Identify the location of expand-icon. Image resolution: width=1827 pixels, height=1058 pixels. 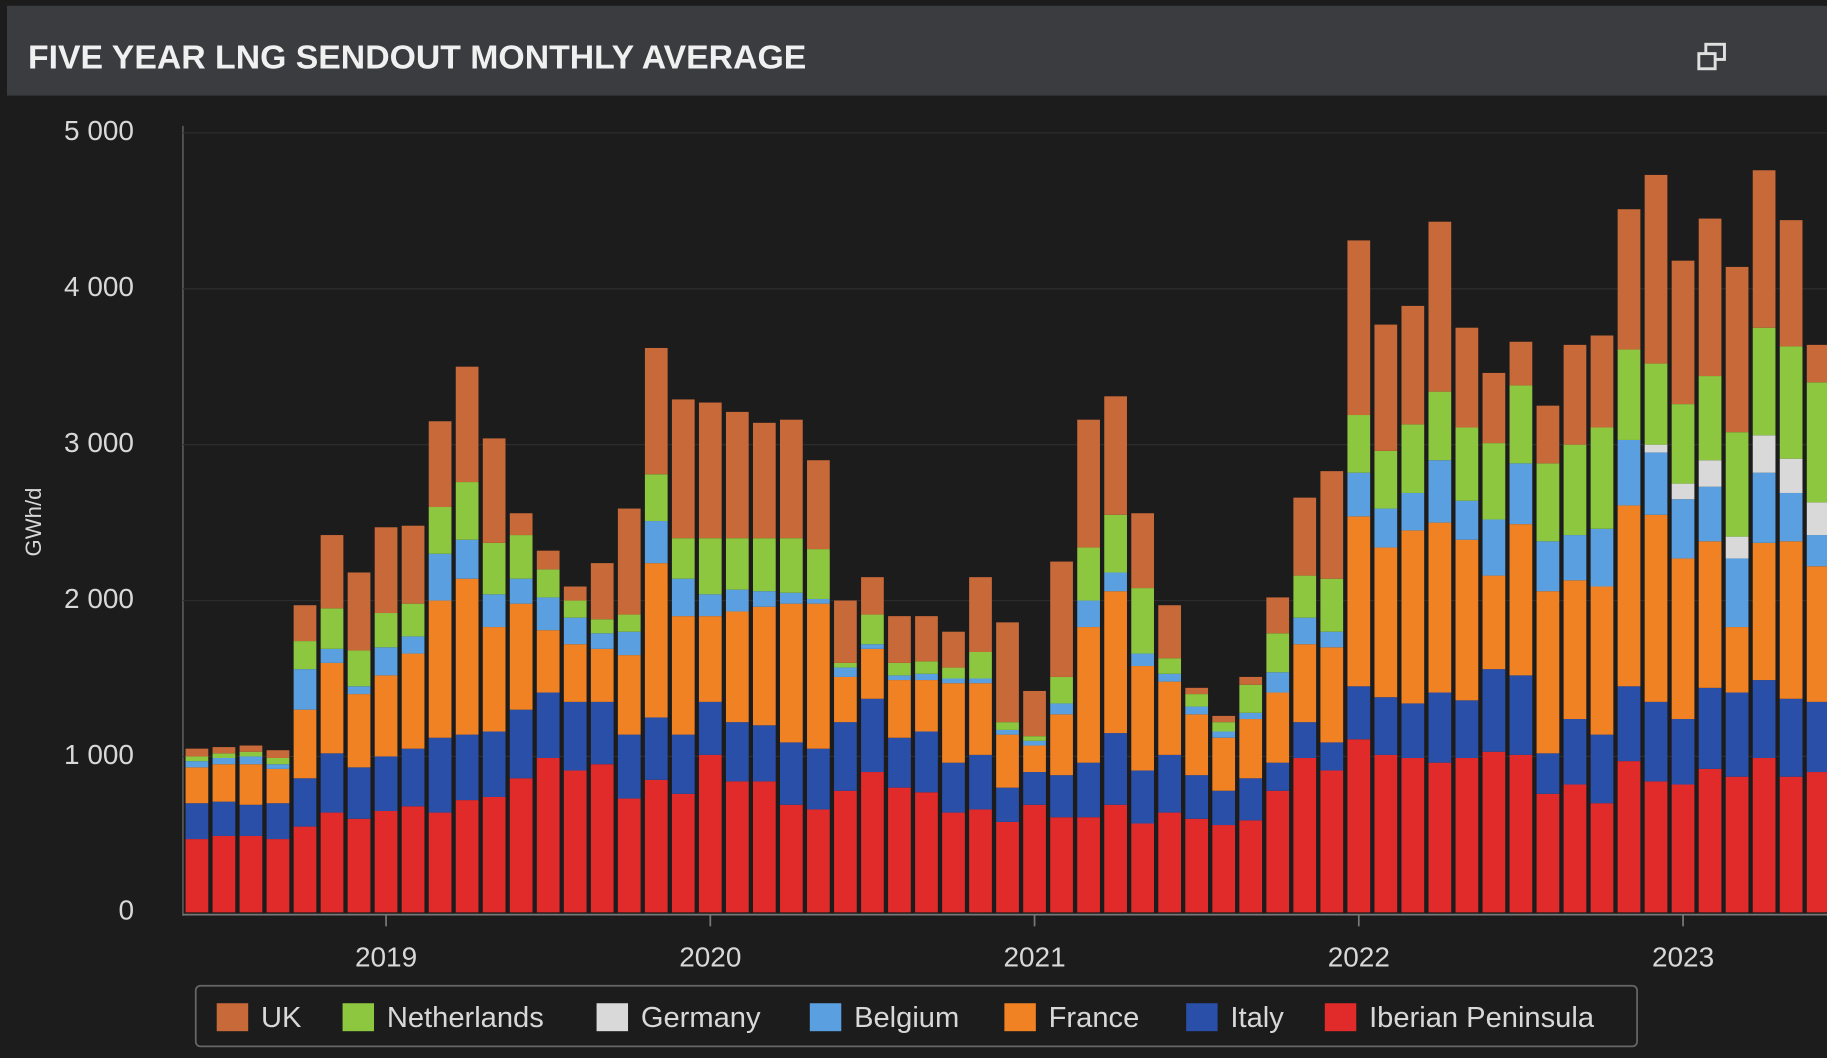
(1711, 56).